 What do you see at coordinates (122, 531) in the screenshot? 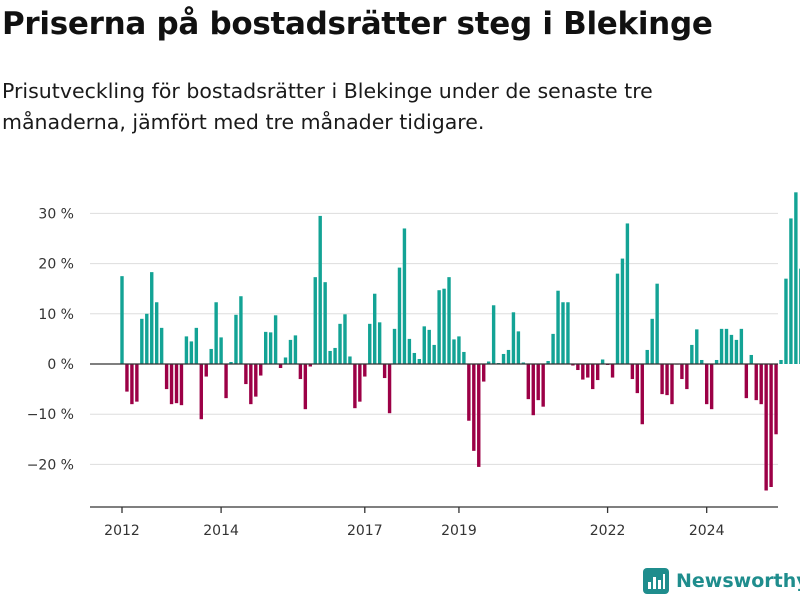
I see `x-tick-label: 2012` at bounding box center [122, 531].